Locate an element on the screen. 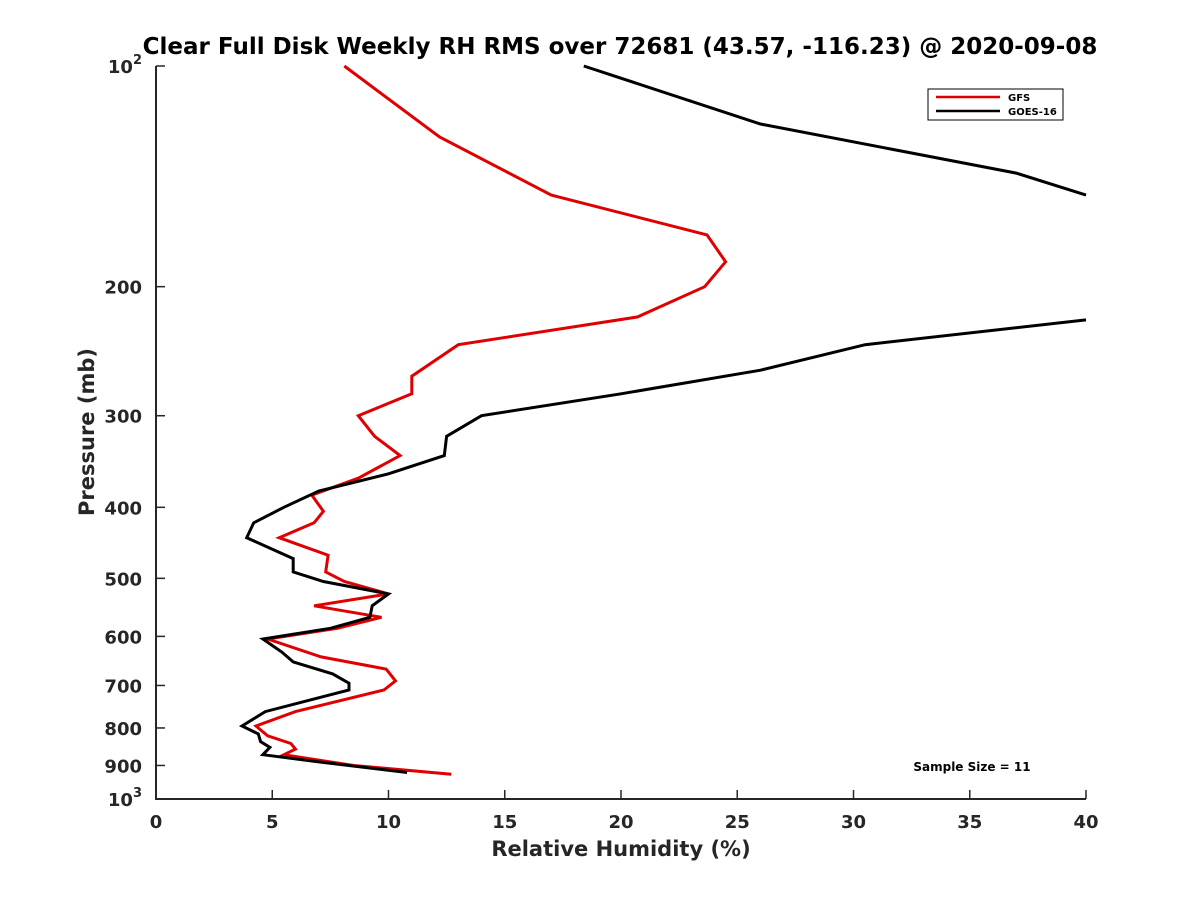 The height and width of the screenshot is (900, 1200). x-axis-label: Relative Humidity (%) is located at coordinates (620, 849).